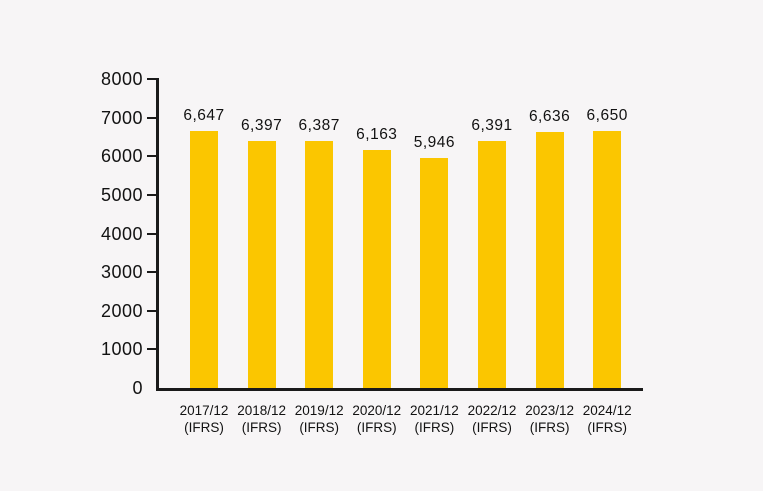  I want to click on x-axis-period-label: 2020/12, so click(377, 410).